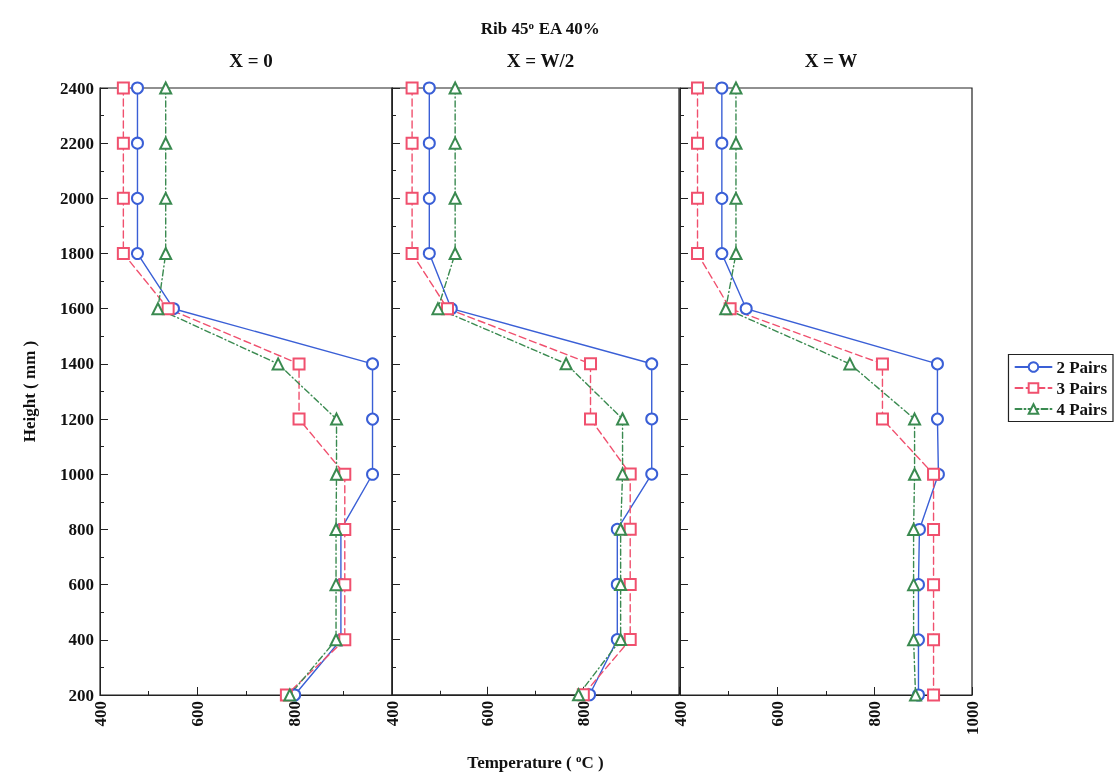 The height and width of the screenshot is (776, 1119). I want to click on legend-label: 2 Pairs, so click(1082, 367).